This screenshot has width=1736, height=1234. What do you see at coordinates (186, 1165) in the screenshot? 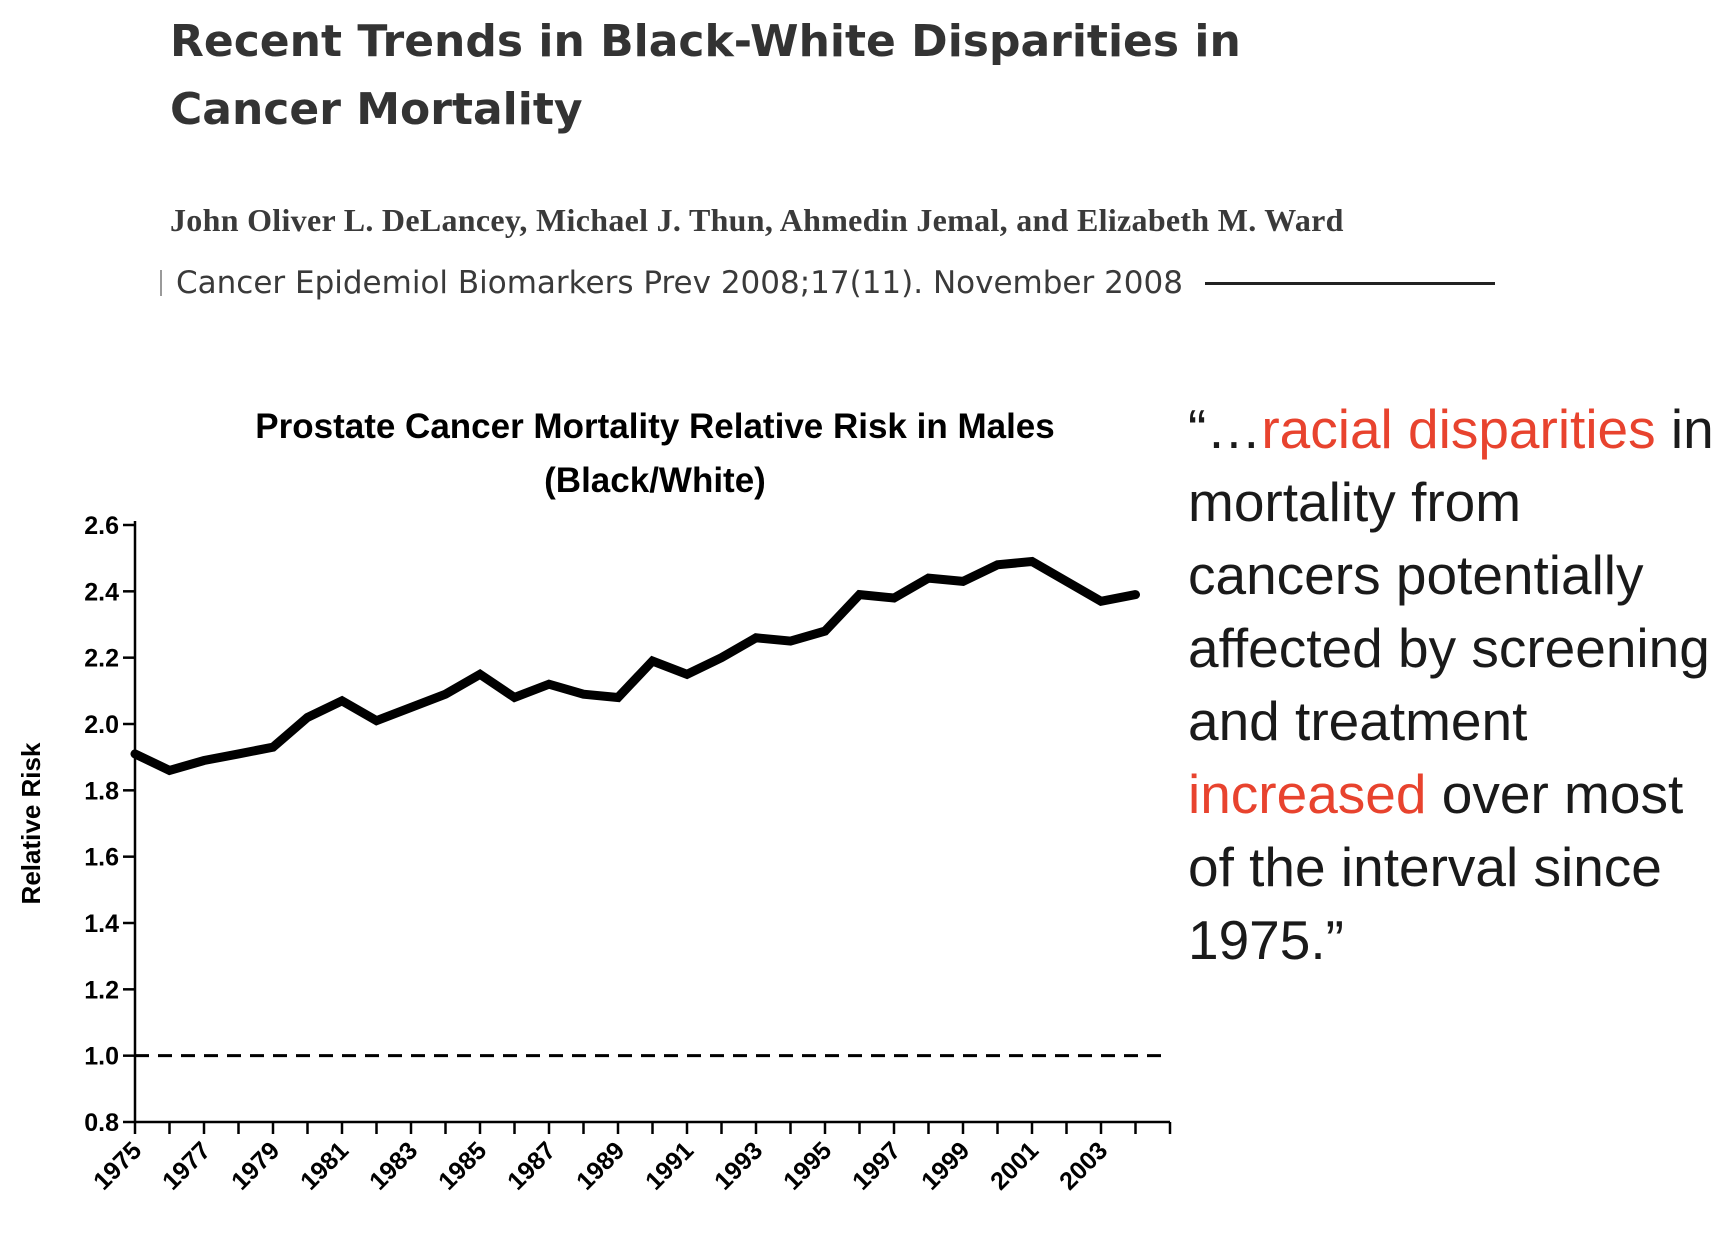
I see `x-tick-label: 1977` at bounding box center [186, 1165].